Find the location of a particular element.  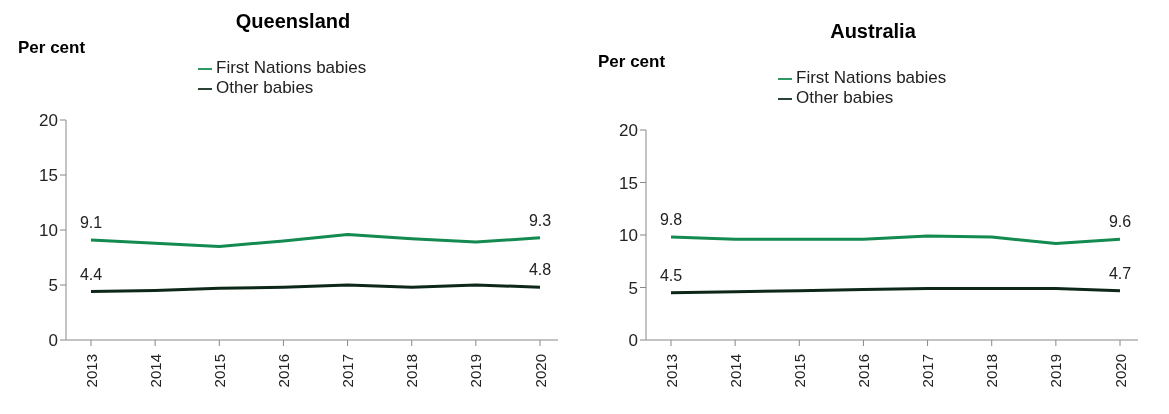

data-label: 4.8 is located at coordinates (540, 270).